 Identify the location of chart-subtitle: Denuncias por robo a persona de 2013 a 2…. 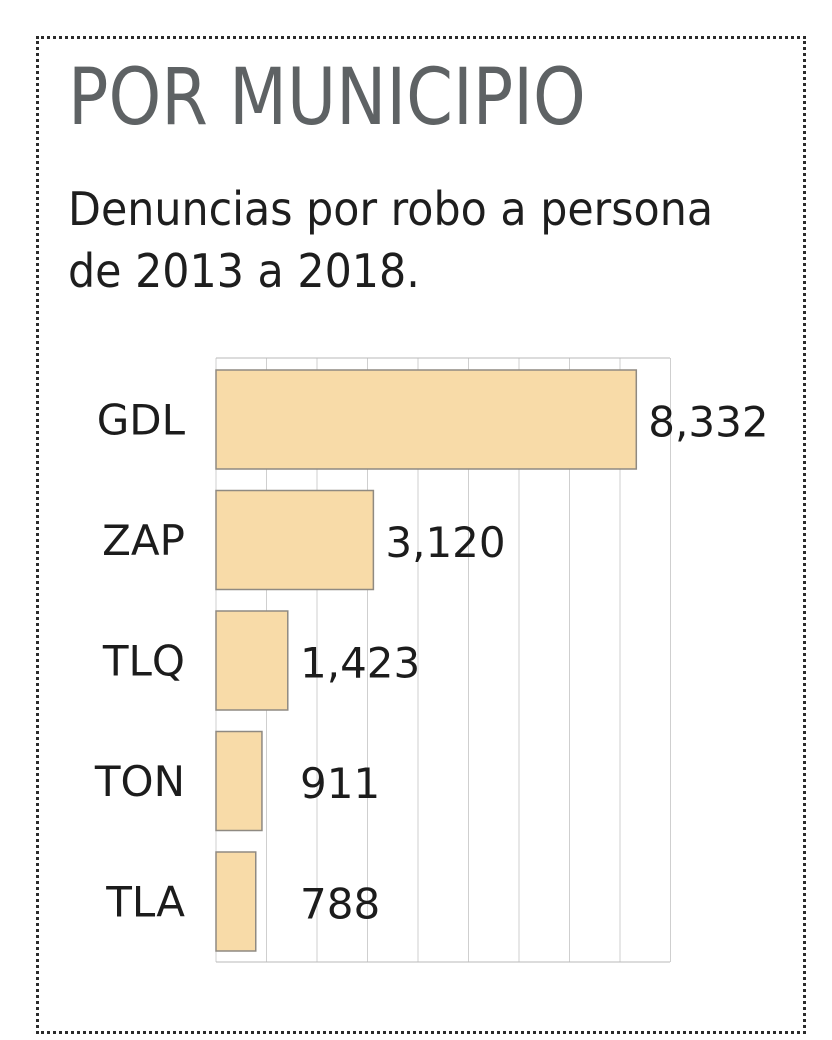
(391, 240).